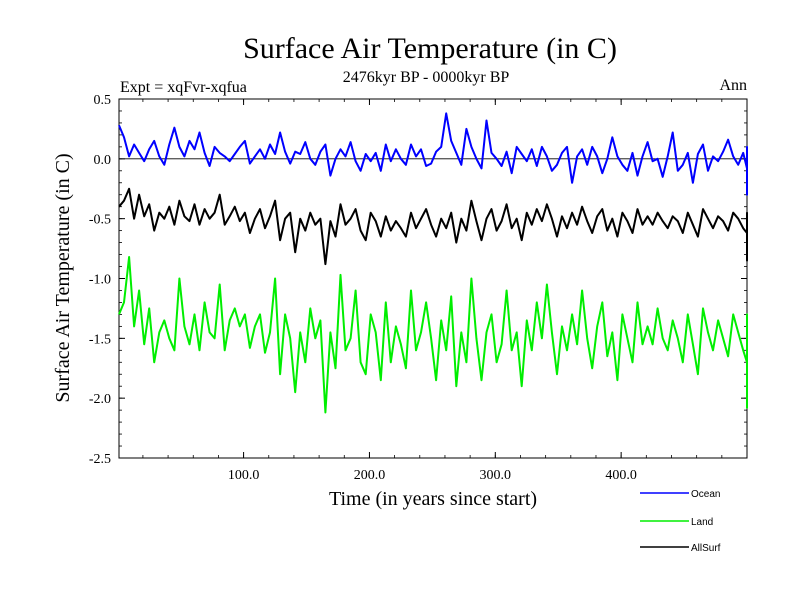 Image resolution: width=800 pixels, height=600 pixels. Describe the element at coordinates (100, 220) in the screenshot. I see `y-tick-label: -0.5` at that location.